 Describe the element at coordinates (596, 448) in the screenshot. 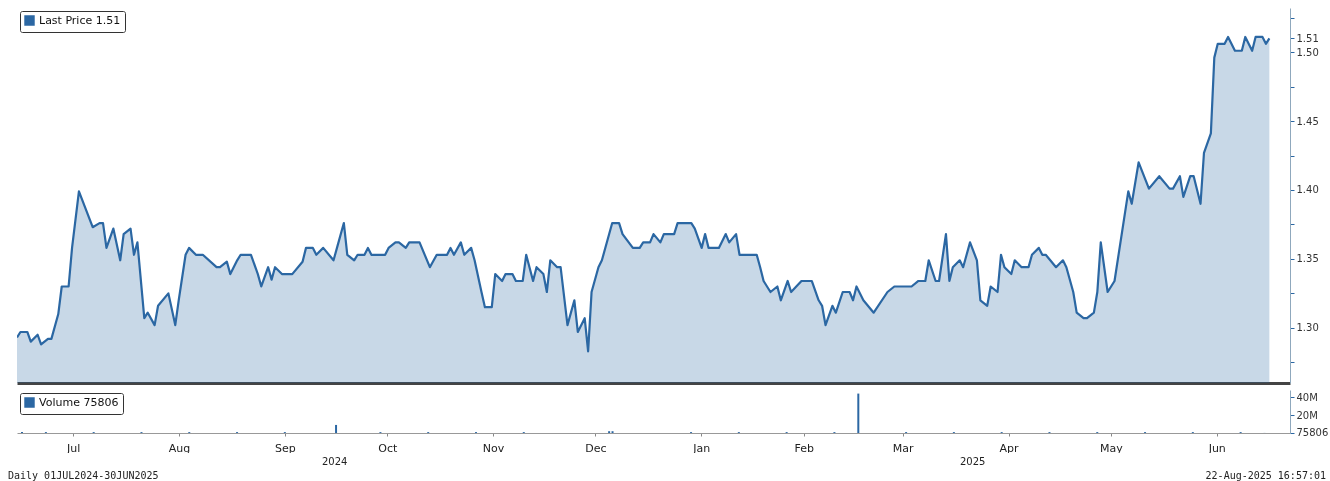

I see `x-tick-label: Dec` at that location.